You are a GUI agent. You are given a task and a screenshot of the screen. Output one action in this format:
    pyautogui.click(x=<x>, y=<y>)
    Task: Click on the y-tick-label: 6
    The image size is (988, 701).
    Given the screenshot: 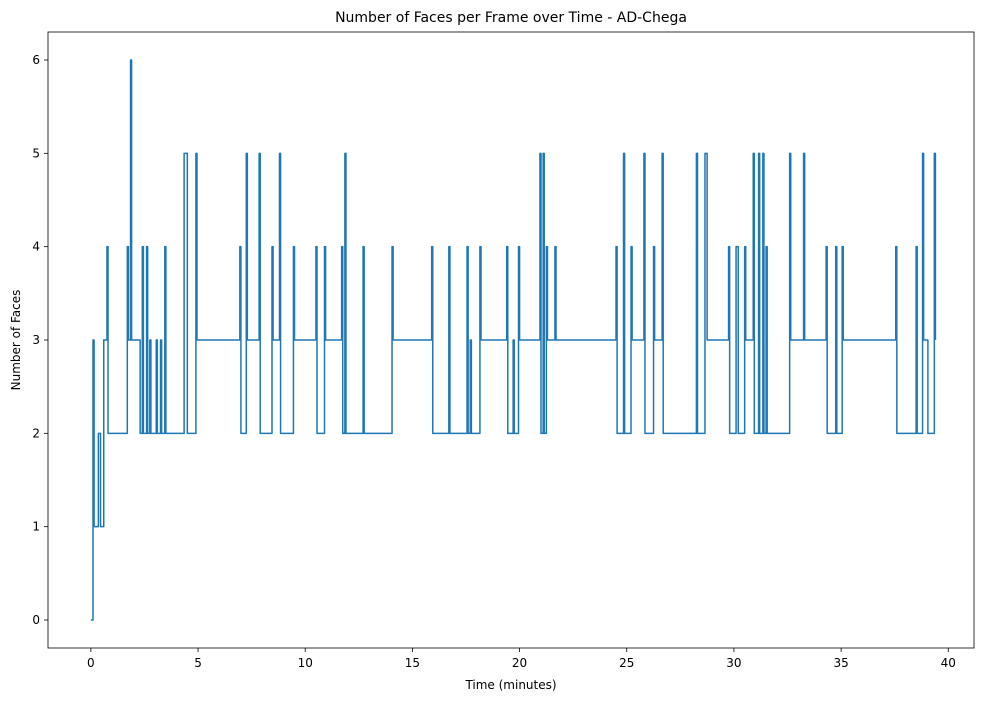 What is the action you would take?
    pyautogui.click(x=36, y=60)
    